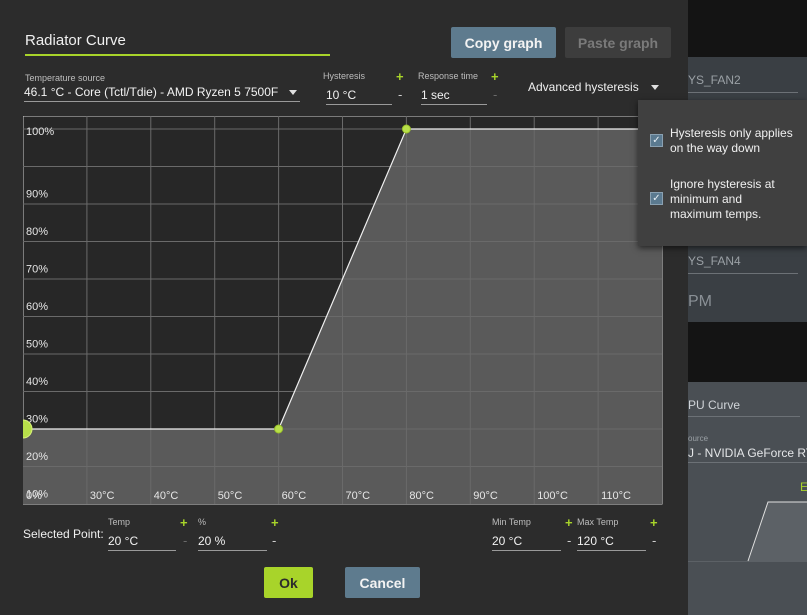 This screenshot has width=807, height=615. What do you see at coordinates (102, 496) in the screenshot?
I see `x-tick-label: 30°C` at bounding box center [102, 496].